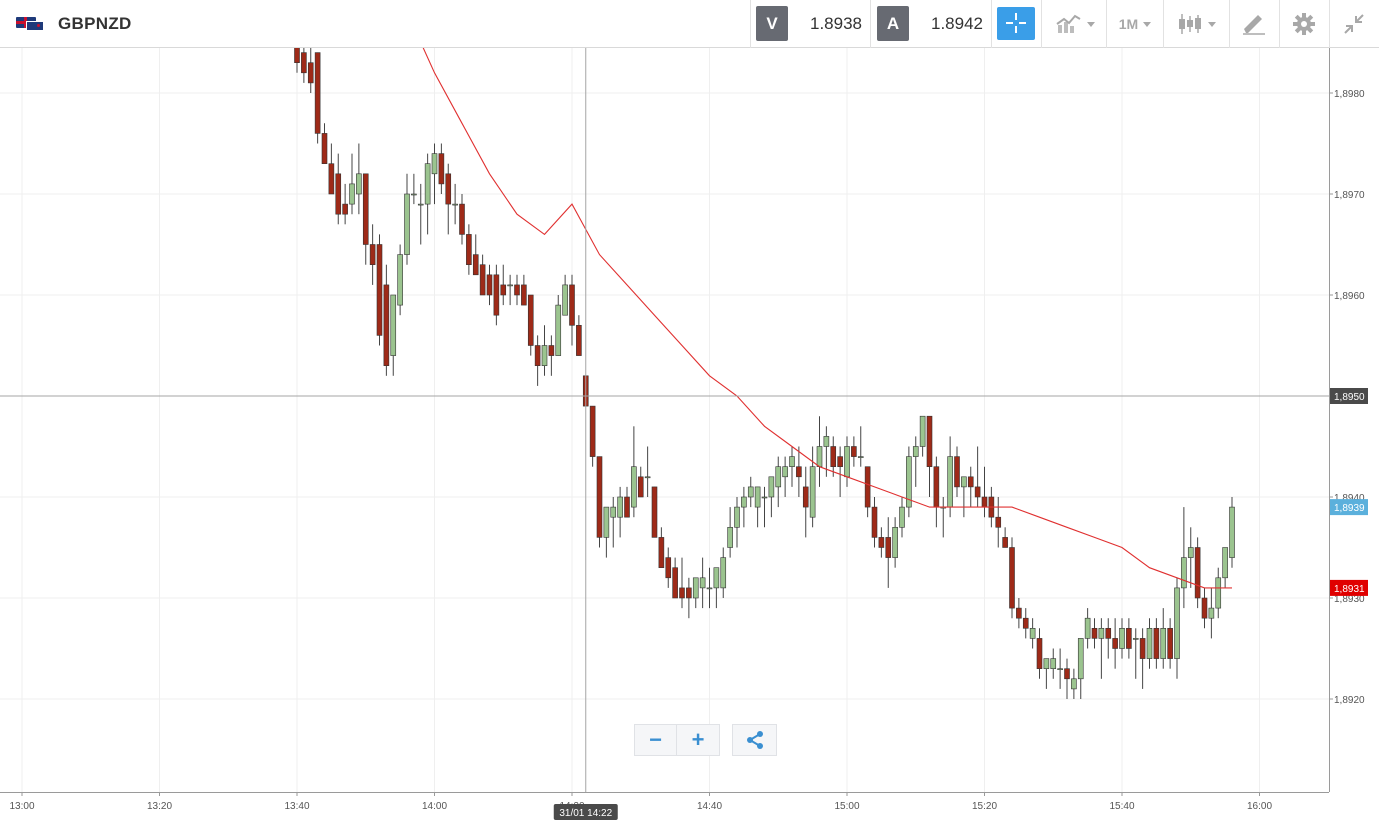 Image resolution: width=1379 pixels, height=828 pixels. What do you see at coordinates (934, 23) in the screenshot?
I see `buy-quote: A 1.8942` at bounding box center [934, 23].